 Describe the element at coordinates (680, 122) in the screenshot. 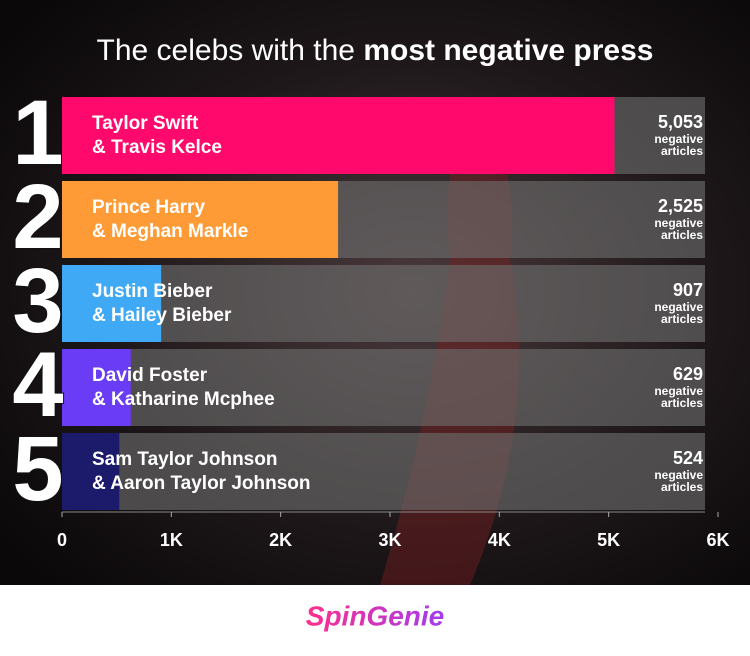

I see `value-label: 5,053` at that location.